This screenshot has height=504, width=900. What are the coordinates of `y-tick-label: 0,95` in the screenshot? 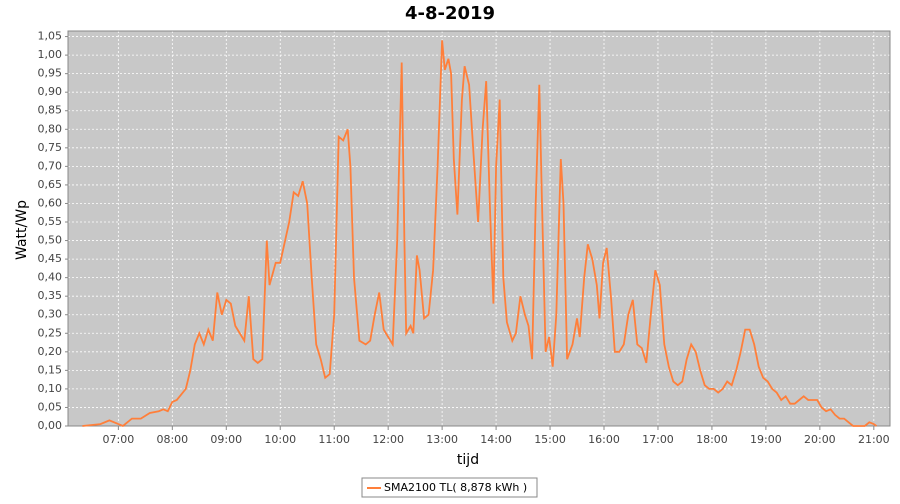 It's located at (50, 73).